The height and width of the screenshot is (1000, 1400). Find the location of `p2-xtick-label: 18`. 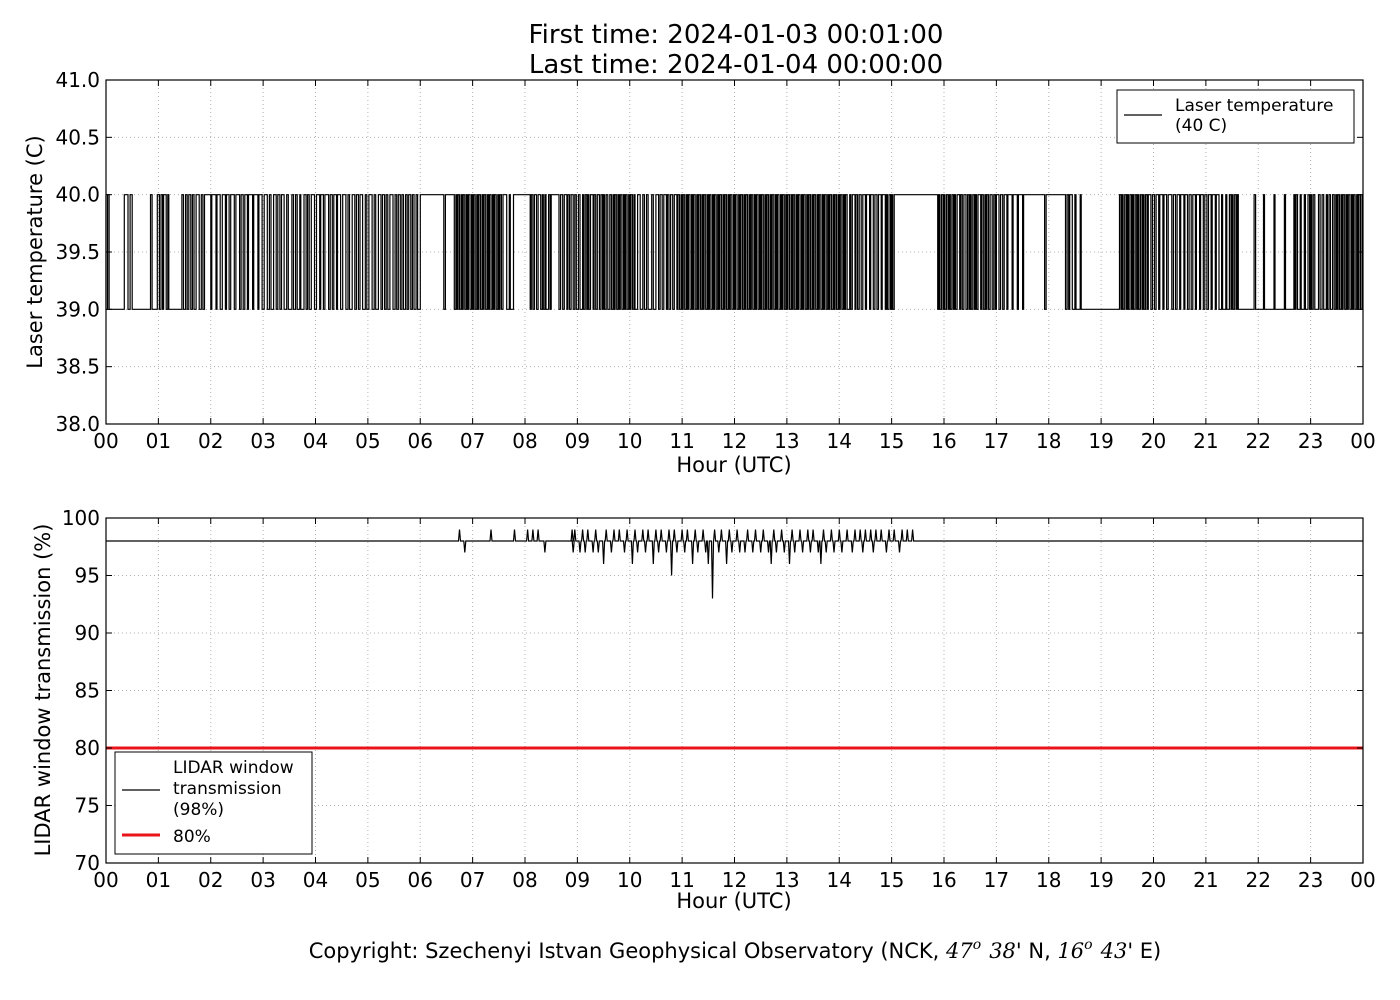

p2-xtick-label: 18 is located at coordinates (1048, 880).